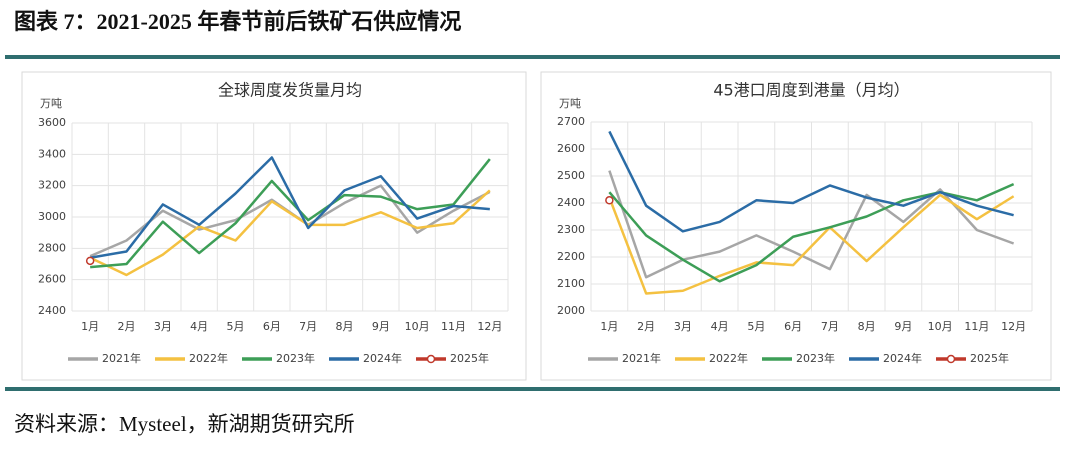 The width and height of the screenshot is (1080, 449). What do you see at coordinates (184, 424) in the screenshot?
I see `source-note: 资料来源：Mysteel，新湖期货研究所` at bounding box center [184, 424].